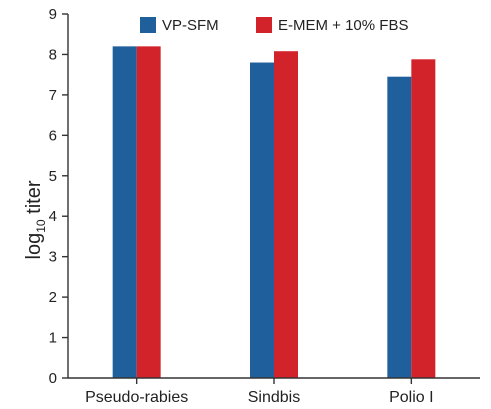 Image resolution: width=491 pixels, height=409 pixels. I want to click on y-tick-label: 0, so click(53, 378).